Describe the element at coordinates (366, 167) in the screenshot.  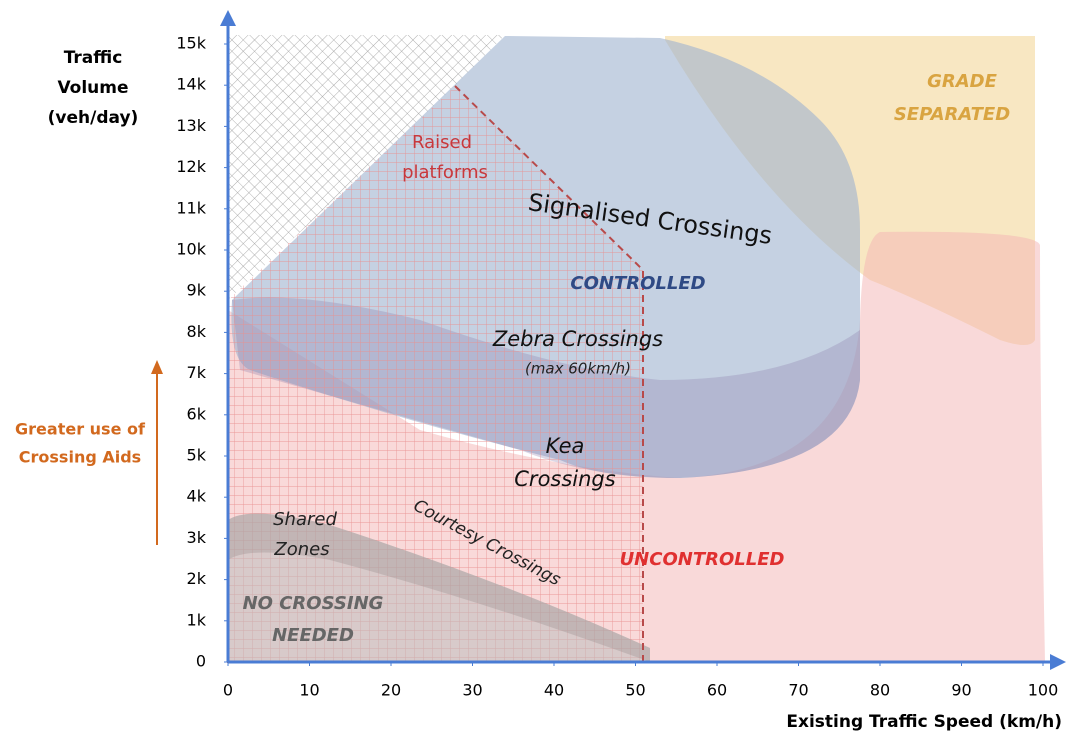
I see `crosshatch-area` at that location.